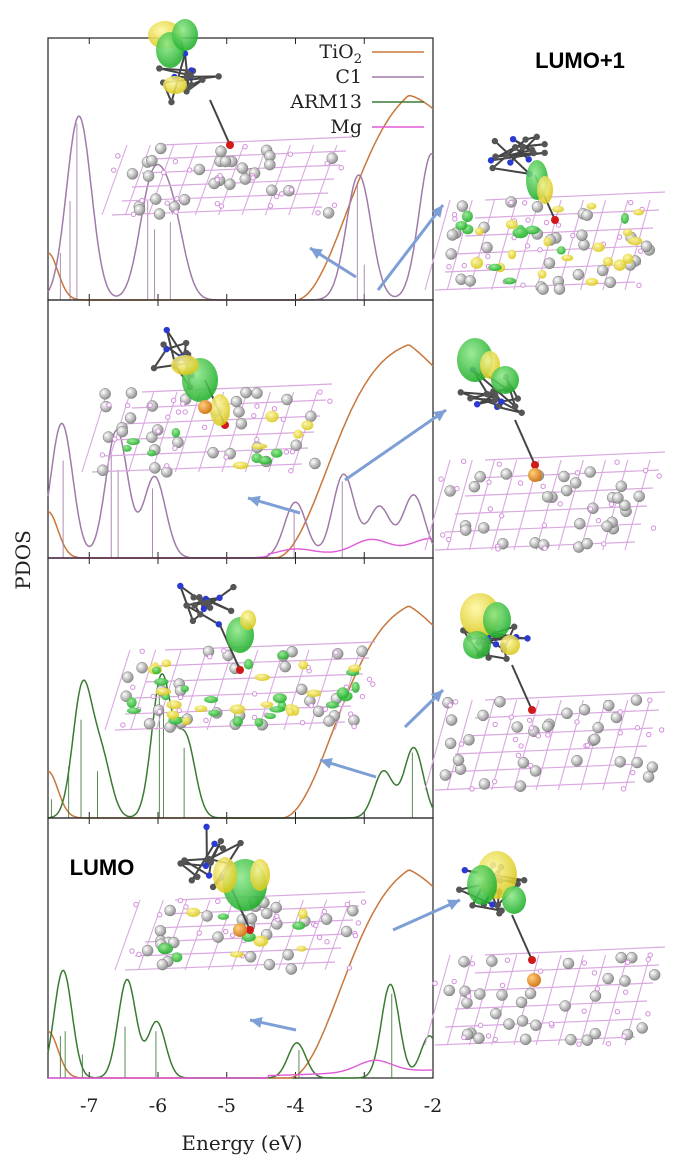  Describe the element at coordinates (346, 127) in the screenshot. I see `legend-label-mg: Mg` at that location.